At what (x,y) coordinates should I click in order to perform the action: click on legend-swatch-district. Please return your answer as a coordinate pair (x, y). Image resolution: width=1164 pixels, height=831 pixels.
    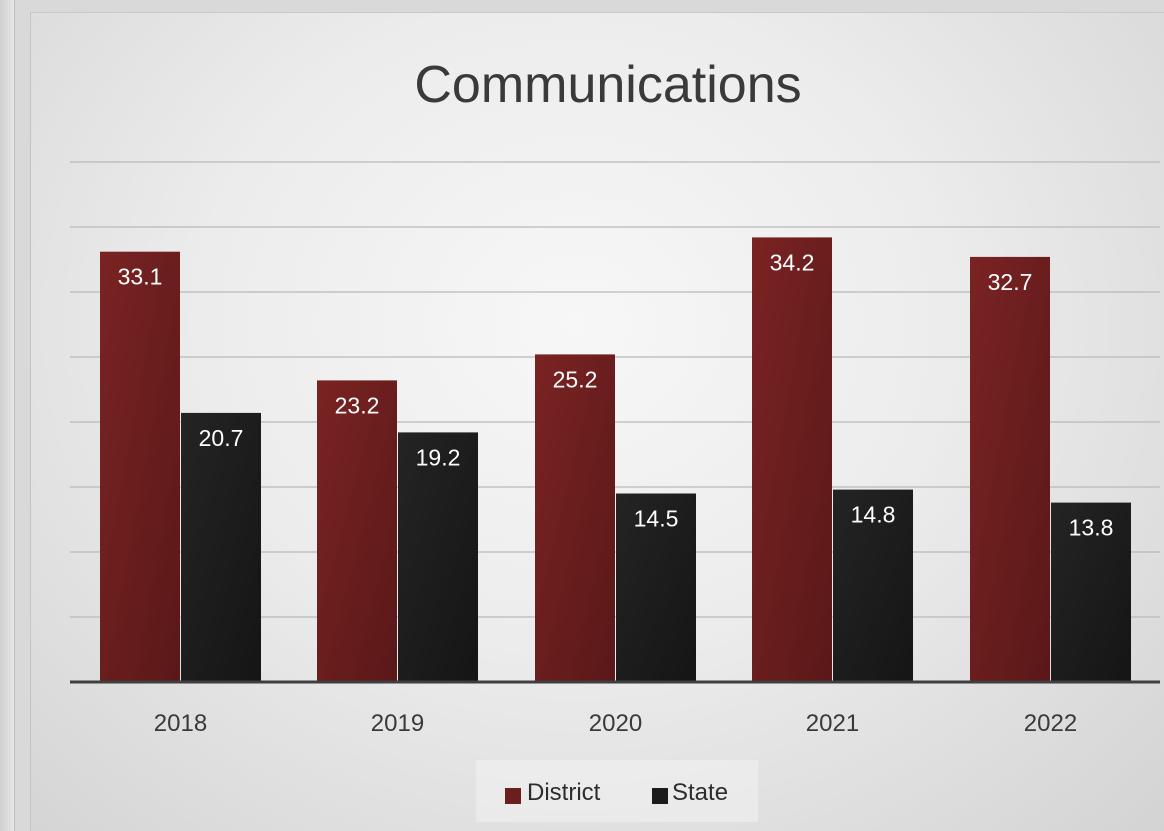
    Looking at the image, I should click on (513, 796).